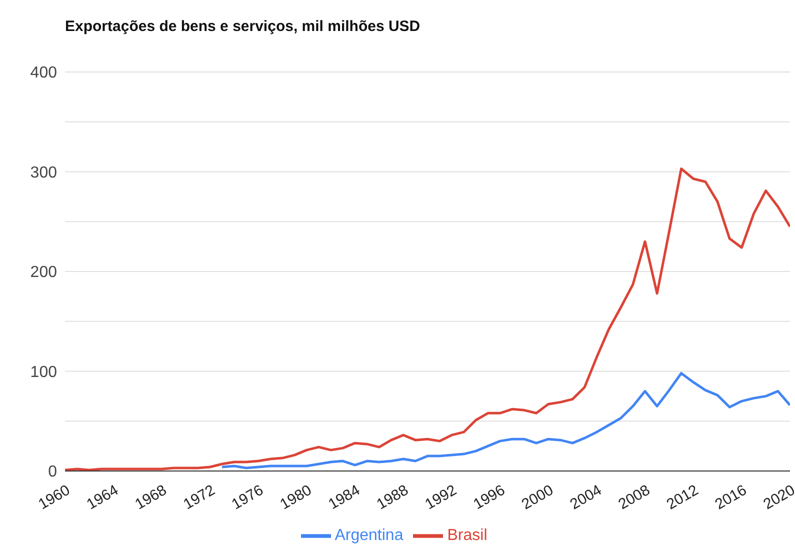 This screenshot has height=551, width=795. Describe the element at coordinates (103, 498) in the screenshot. I see `x-tick-label: 1964` at that location.